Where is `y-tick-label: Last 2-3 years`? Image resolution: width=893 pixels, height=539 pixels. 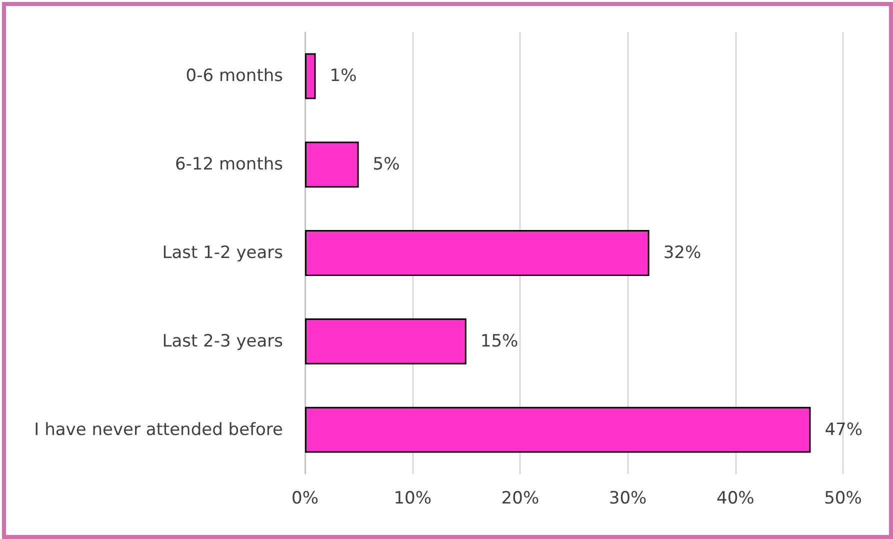
y-tick-label: Last 2-3 years is located at coordinates (223, 341).